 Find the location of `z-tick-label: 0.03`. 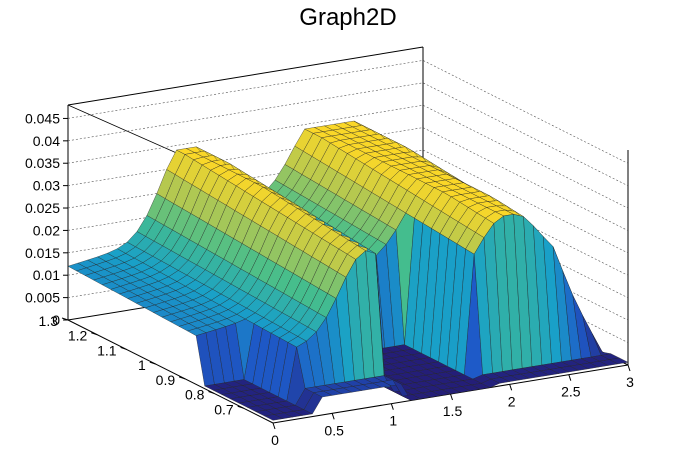

z-tick-label: 0.03 is located at coordinates (46, 186).